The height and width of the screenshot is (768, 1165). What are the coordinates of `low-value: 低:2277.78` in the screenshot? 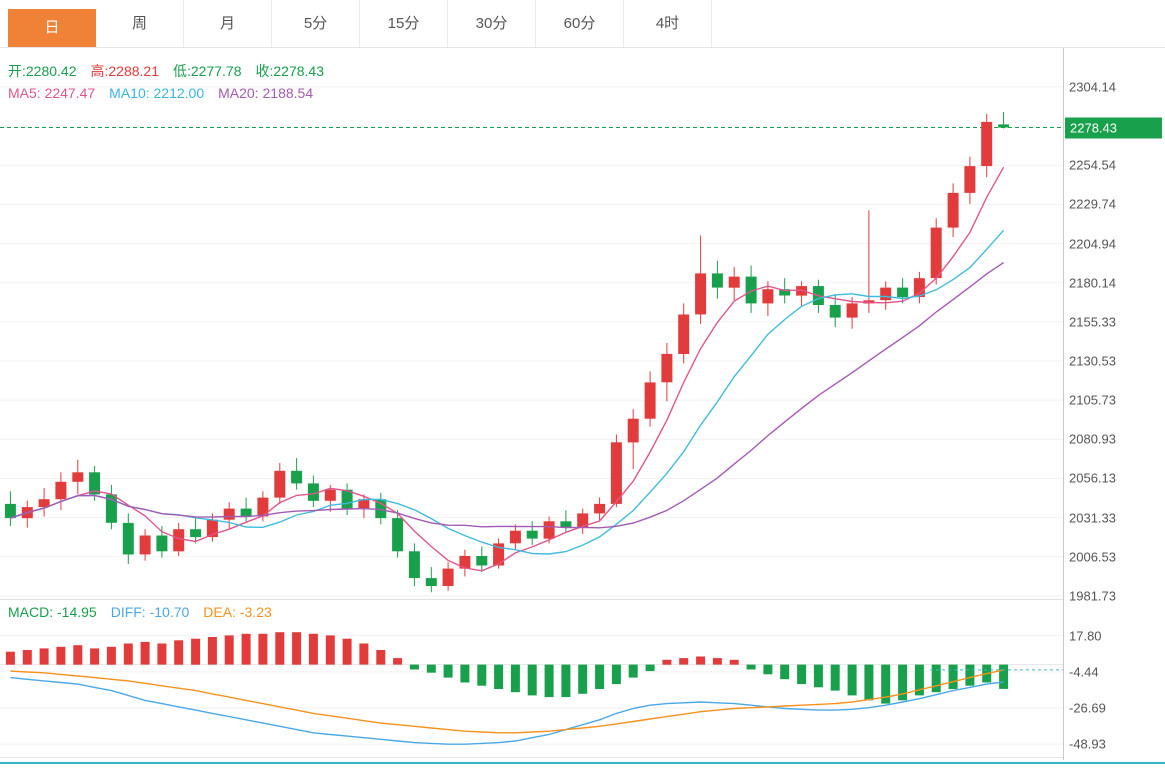 It's located at (207, 71).